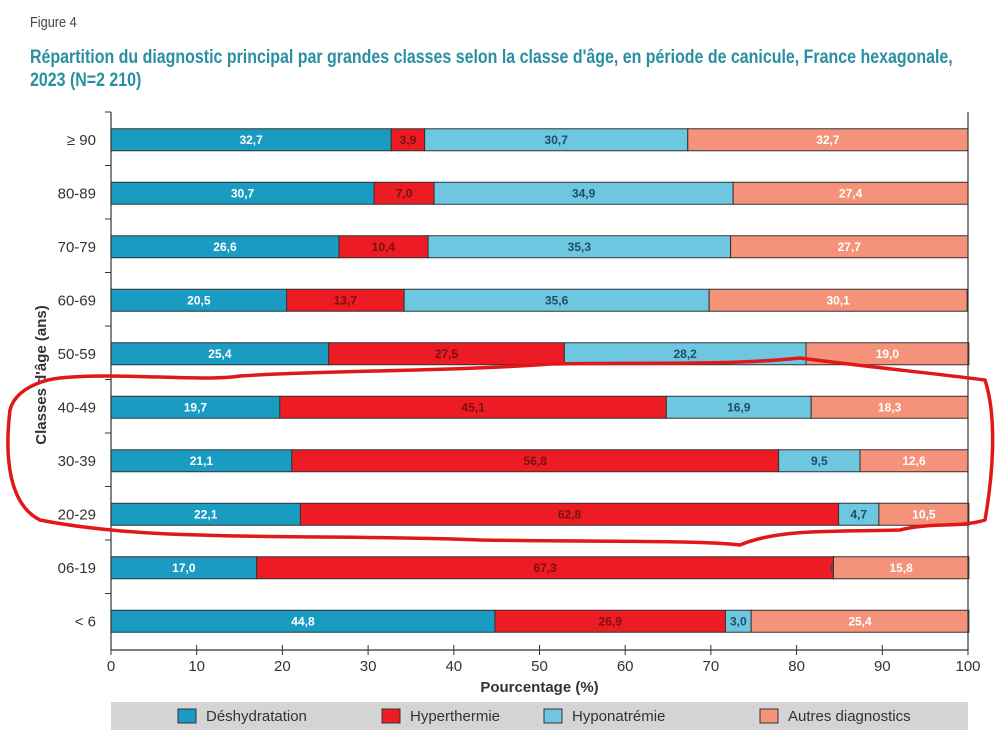  I want to click on data-label: 19,0, so click(888, 354).